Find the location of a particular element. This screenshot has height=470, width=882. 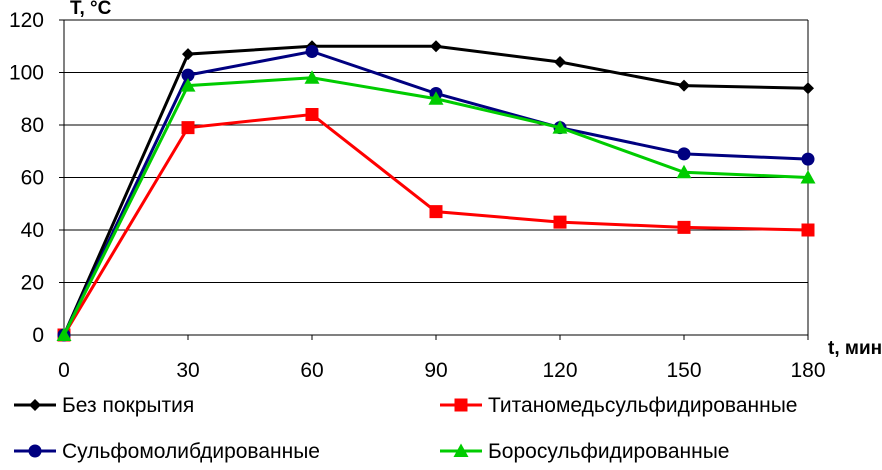

y-tick-label: 100 is located at coordinates (26, 73).